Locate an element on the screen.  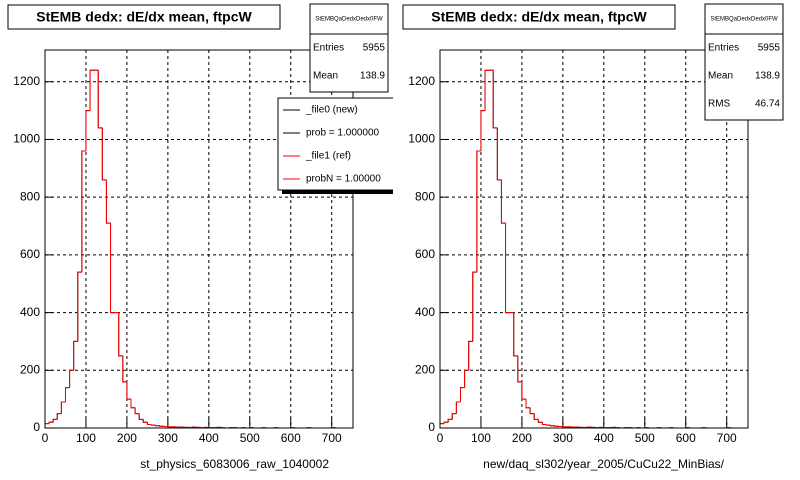
legend-label: _file0 (new) is located at coordinates (331, 110).